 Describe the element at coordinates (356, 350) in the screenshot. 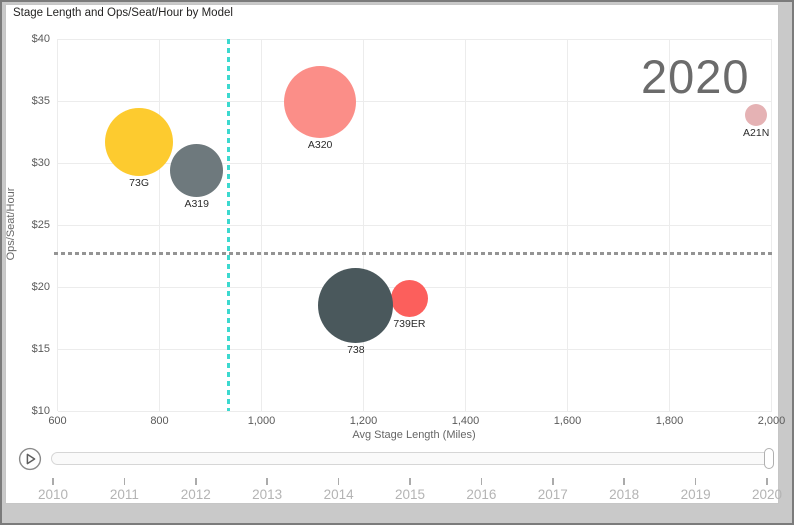

I see `bubble-label: 738` at that location.